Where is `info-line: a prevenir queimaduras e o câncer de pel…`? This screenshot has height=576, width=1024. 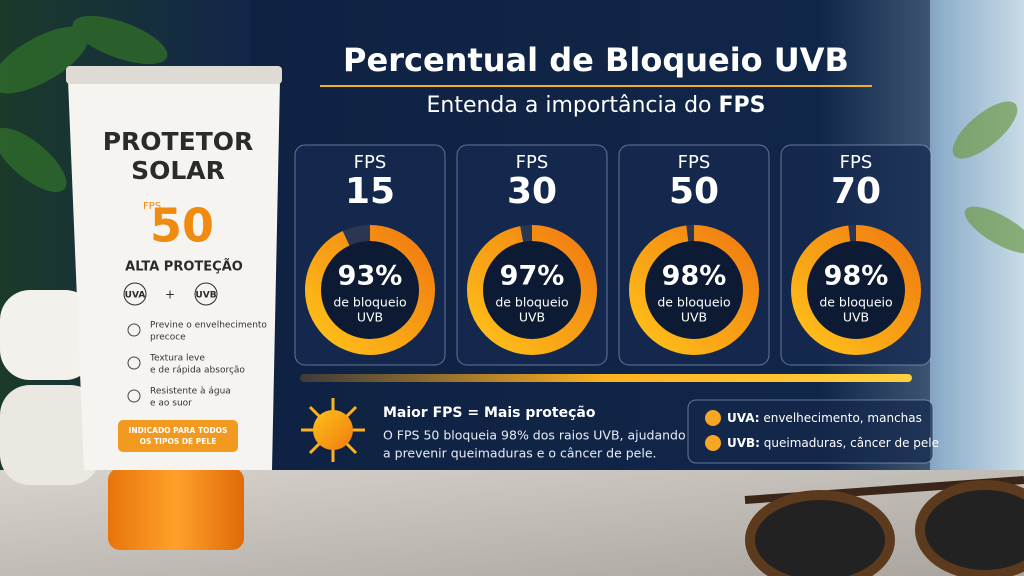 info-line: a prevenir queimaduras e o câncer de pel… is located at coordinates (520, 453).